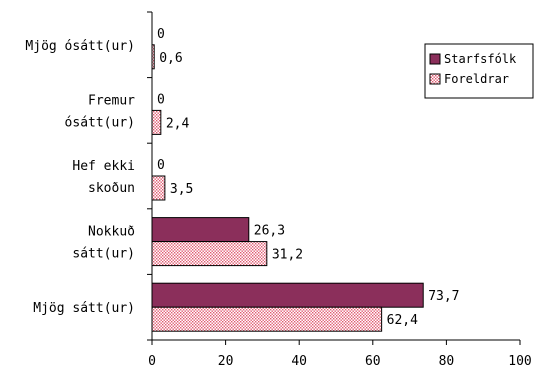 The width and height of the screenshot is (538, 377). Describe the element at coordinates (178, 123) in the screenshot. I see `data-label: 2,4` at that location.